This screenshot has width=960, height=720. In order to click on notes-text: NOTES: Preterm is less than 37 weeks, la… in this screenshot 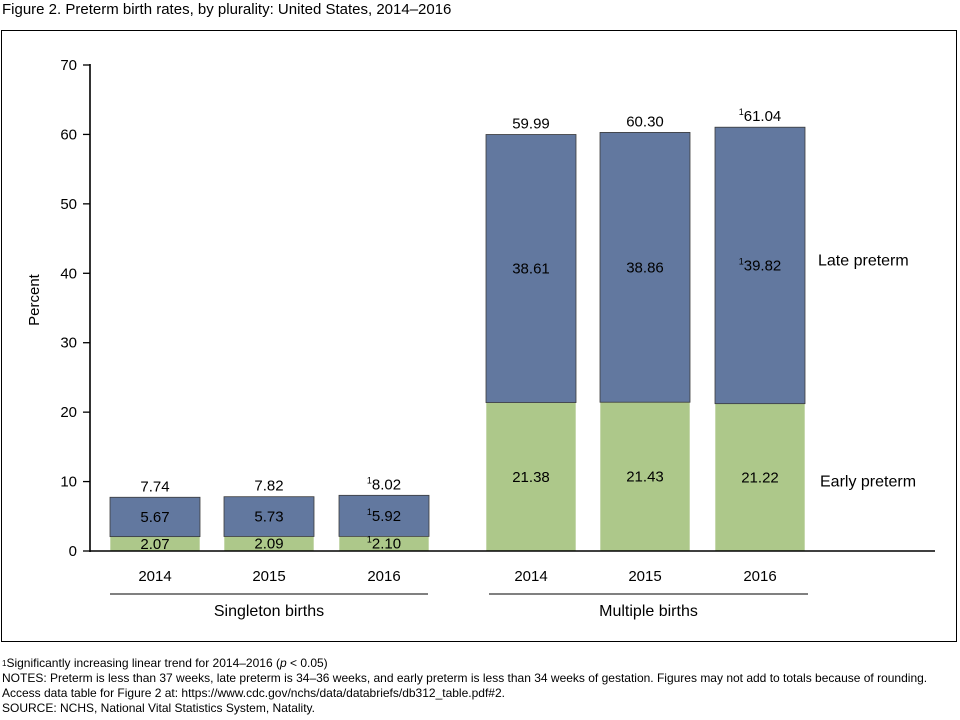, I will do `click(465, 685)`.